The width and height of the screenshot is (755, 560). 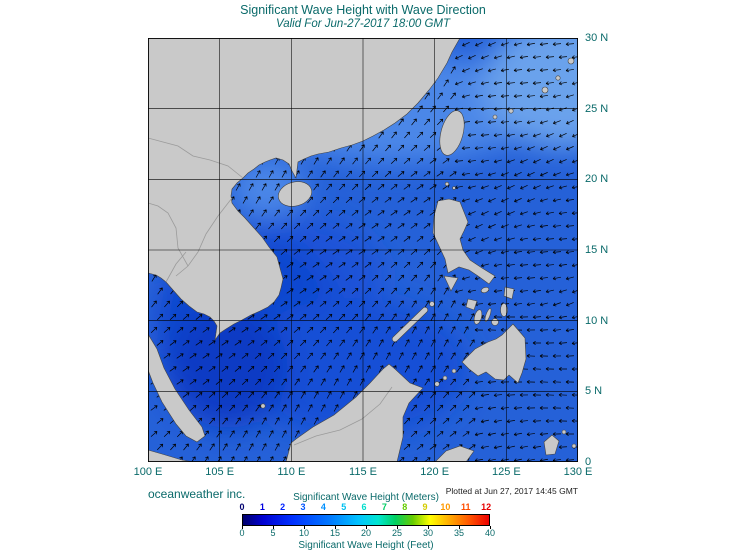 I want to click on y-tick-label: 15 N, so click(x=597, y=250).